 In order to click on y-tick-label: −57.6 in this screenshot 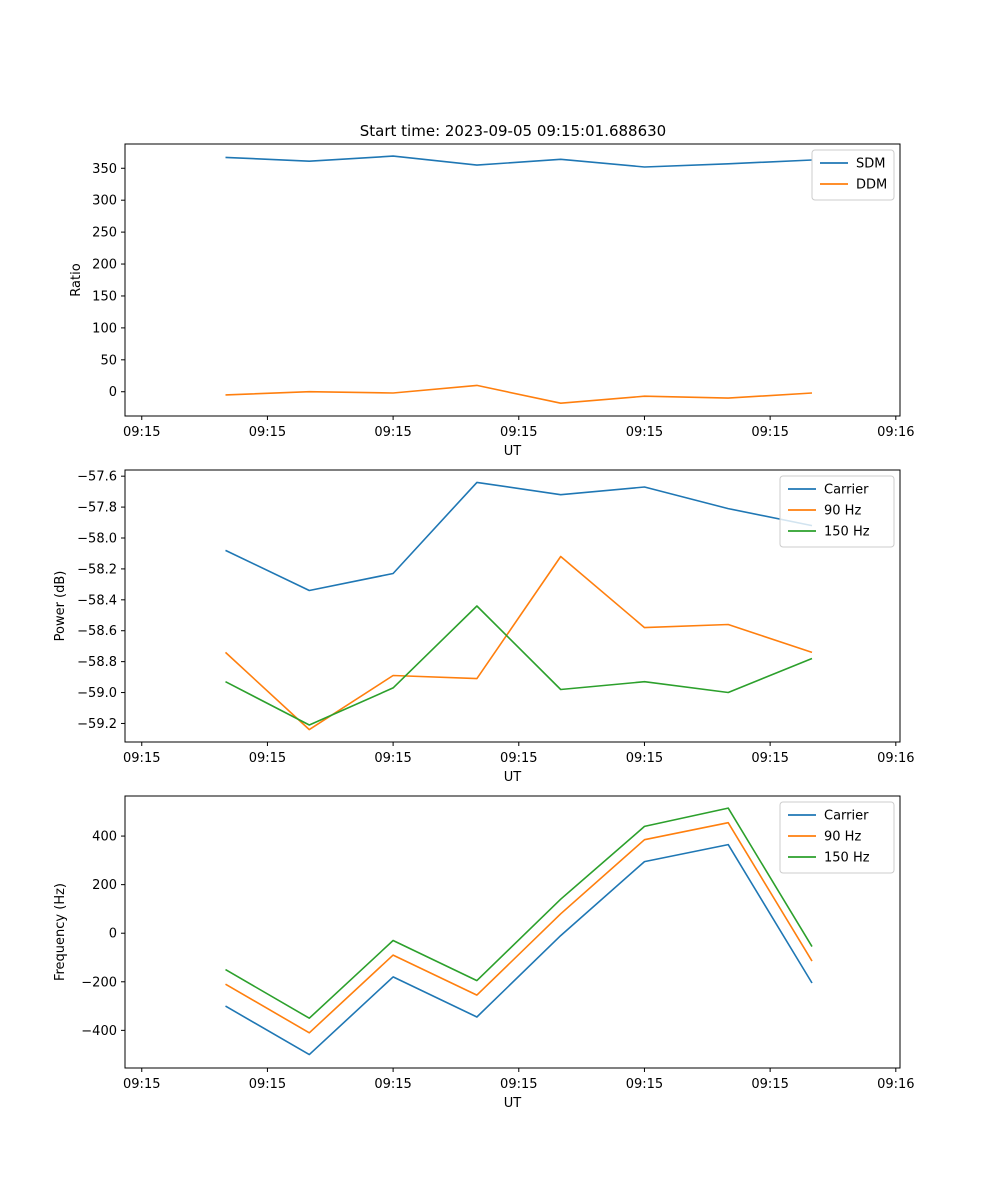, I will do `click(97, 477)`.